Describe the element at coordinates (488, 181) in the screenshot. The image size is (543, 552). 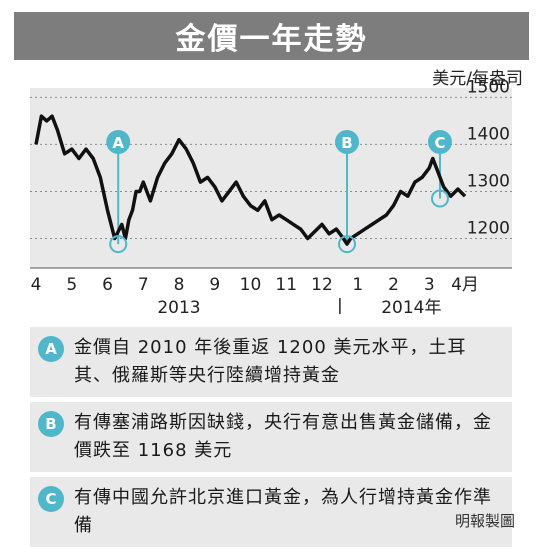
I see `y-tick-label-1300: 1300` at that location.